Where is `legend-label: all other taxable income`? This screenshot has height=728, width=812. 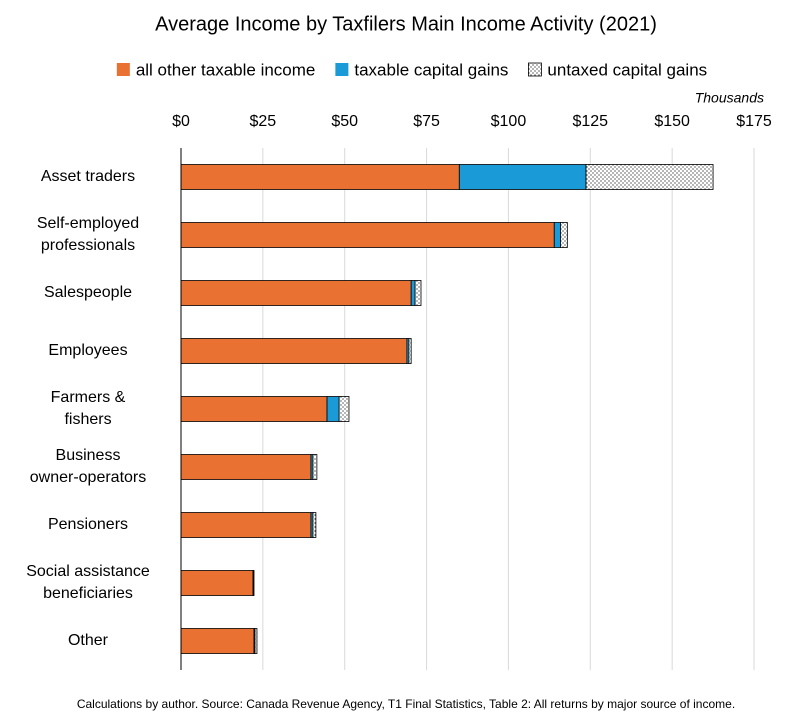
legend-label: all other taxable income is located at coordinates (226, 69).